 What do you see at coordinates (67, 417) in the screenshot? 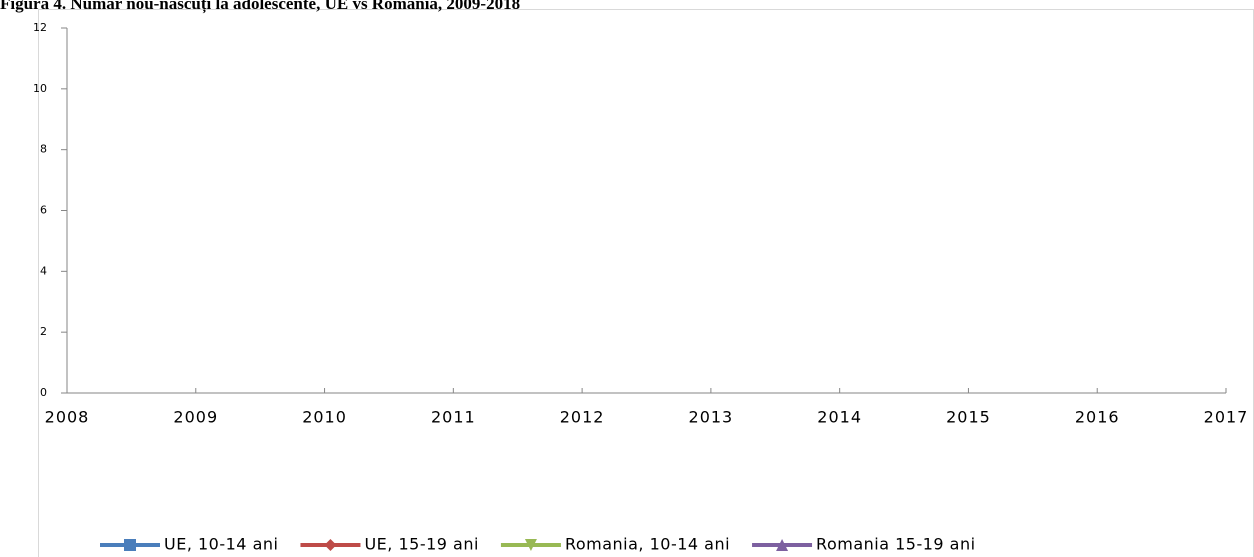
I see `x-tick-label: 2008` at bounding box center [67, 417].